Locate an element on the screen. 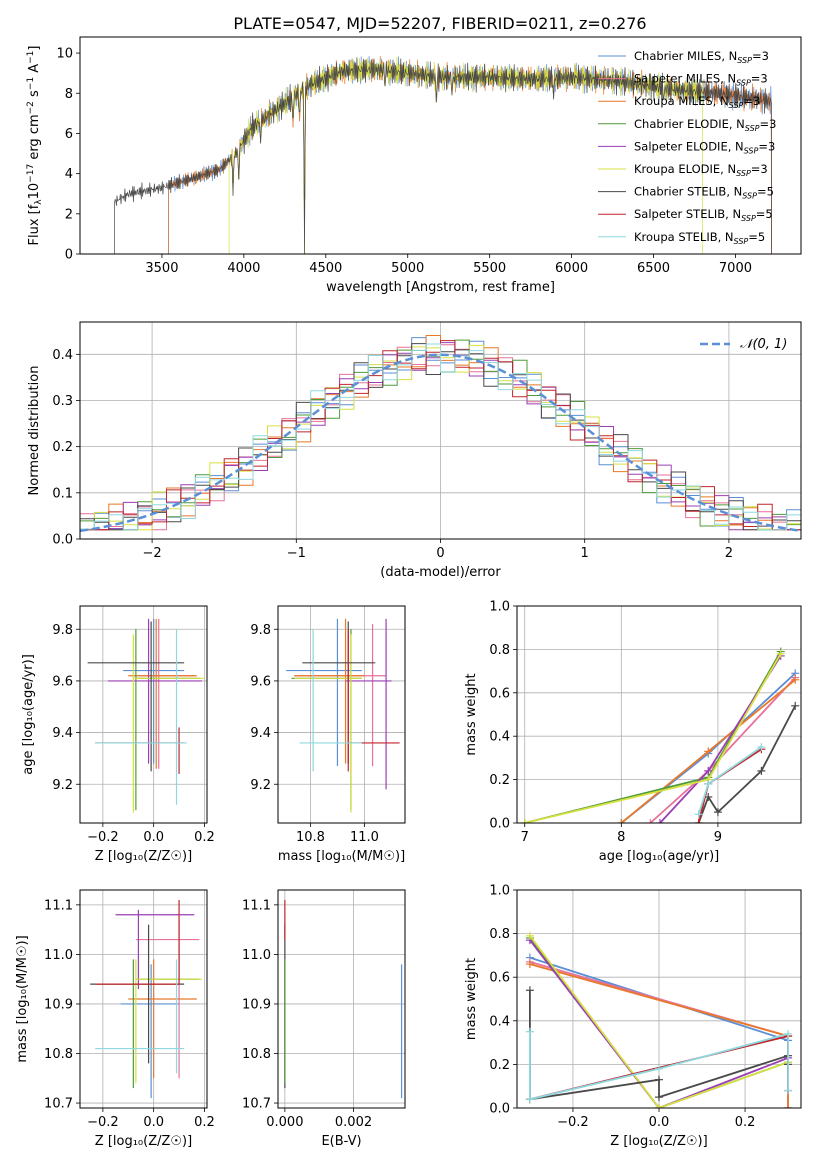 The width and height of the screenshot is (819, 1170). x-tick-label: 0.2 is located at coordinates (204, 837).